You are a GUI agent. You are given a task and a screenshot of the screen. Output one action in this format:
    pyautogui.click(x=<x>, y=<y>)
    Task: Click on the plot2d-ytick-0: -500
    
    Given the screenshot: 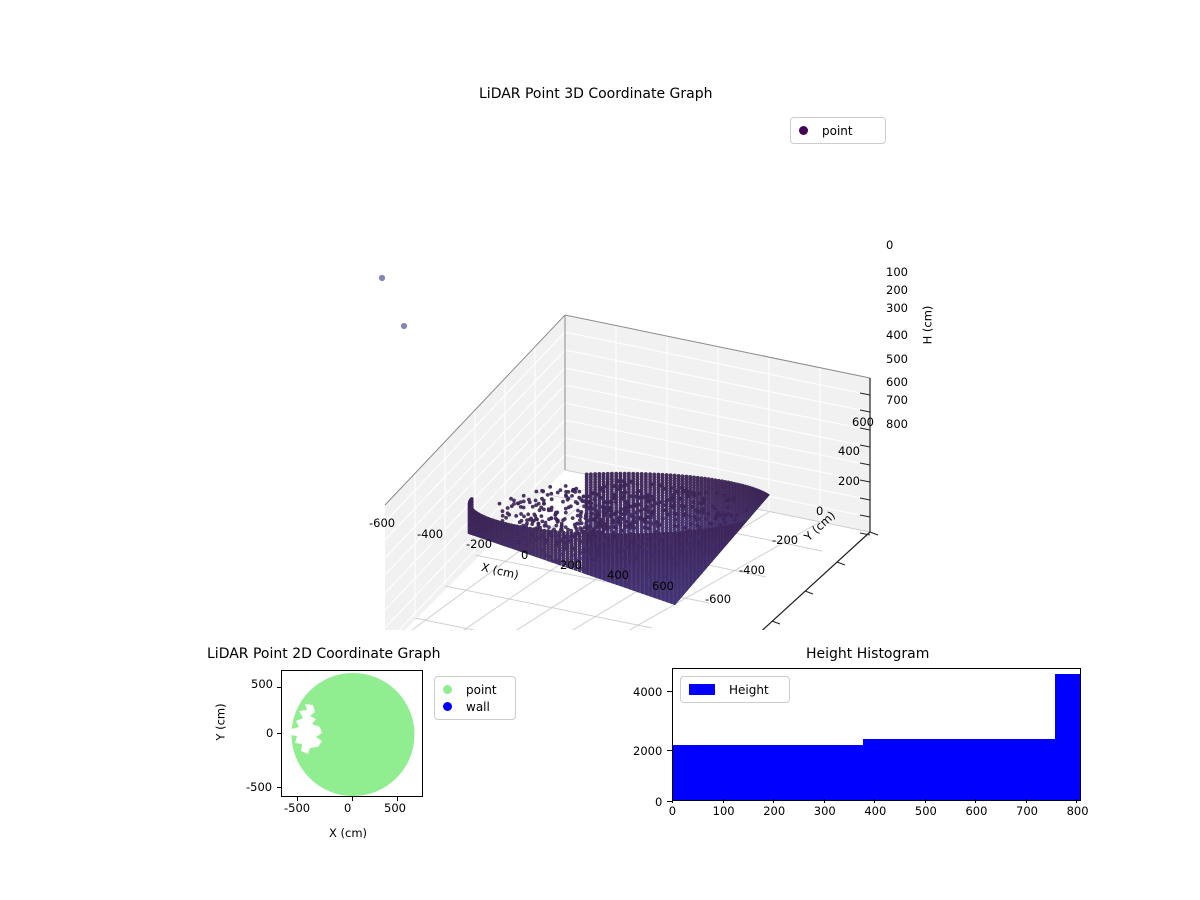 What is the action you would take?
    pyautogui.click(x=259, y=787)
    